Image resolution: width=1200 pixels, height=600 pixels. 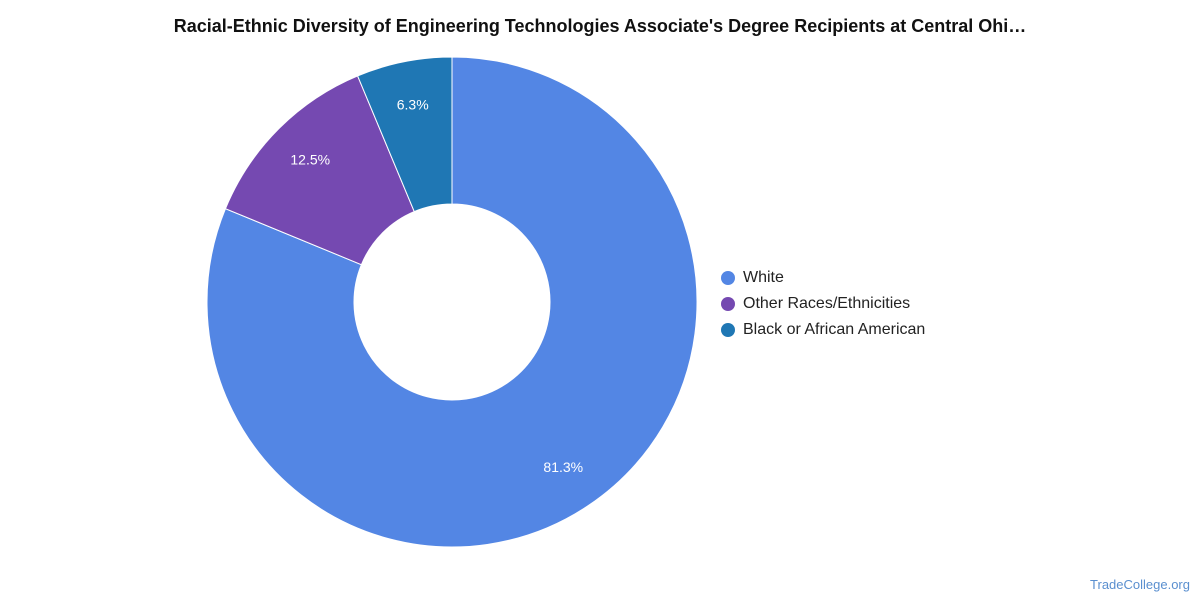 I want to click on watermark: TradeCollege.org, so click(x=1140, y=584).